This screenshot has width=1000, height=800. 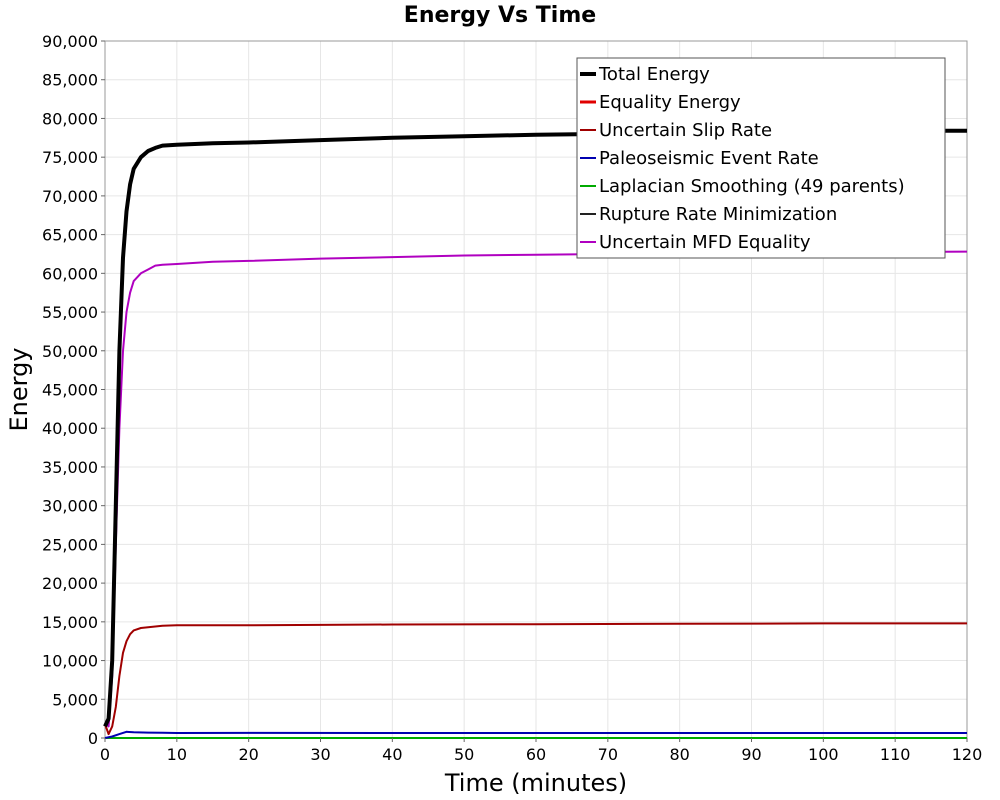 What do you see at coordinates (608, 754) in the screenshot?
I see `x-tick-label: 70` at bounding box center [608, 754].